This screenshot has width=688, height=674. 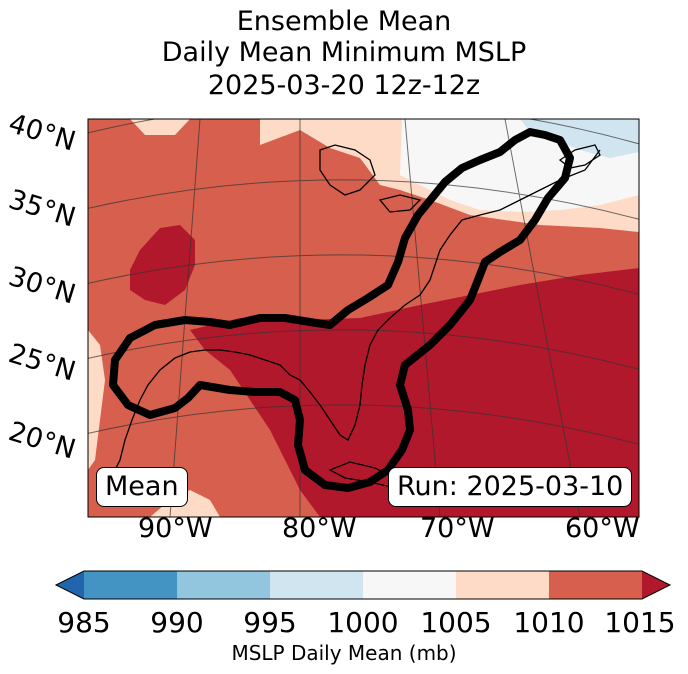 I want to click on title-line-2: Daily Mean Minimum MSLP, so click(x=344, y=52).